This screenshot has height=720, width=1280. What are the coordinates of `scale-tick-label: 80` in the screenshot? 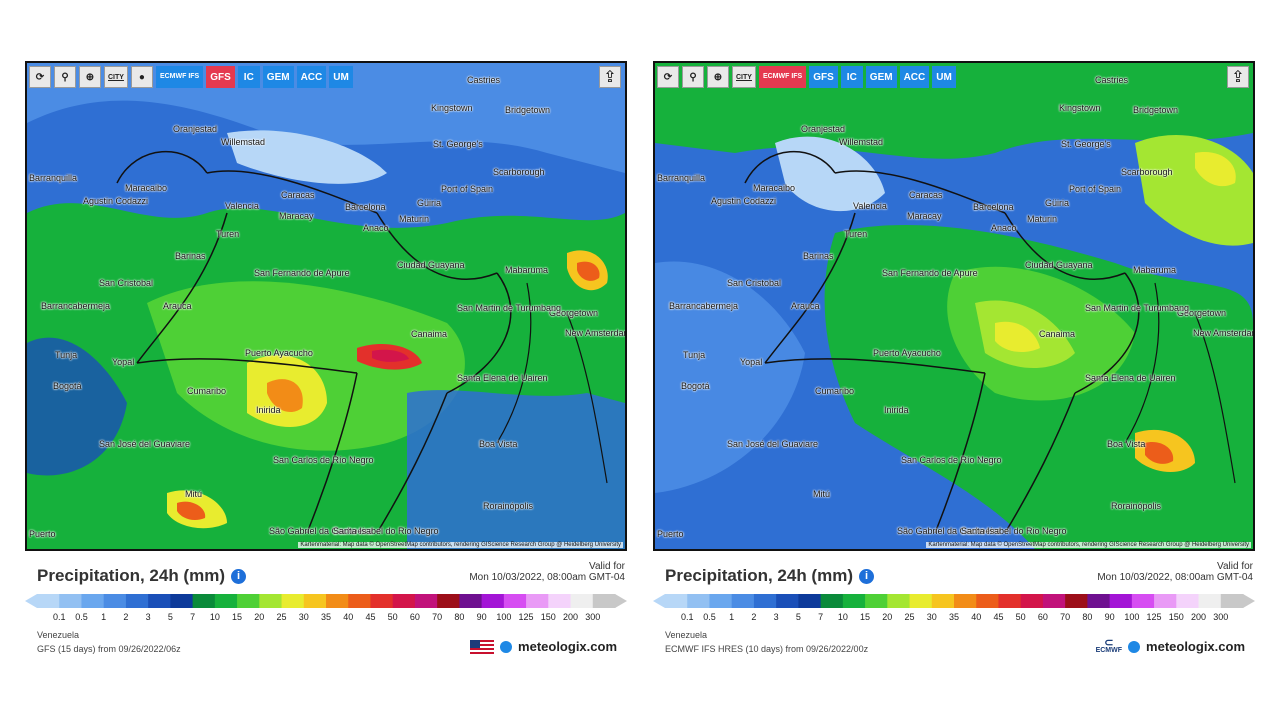 It's located at (1087, 617).